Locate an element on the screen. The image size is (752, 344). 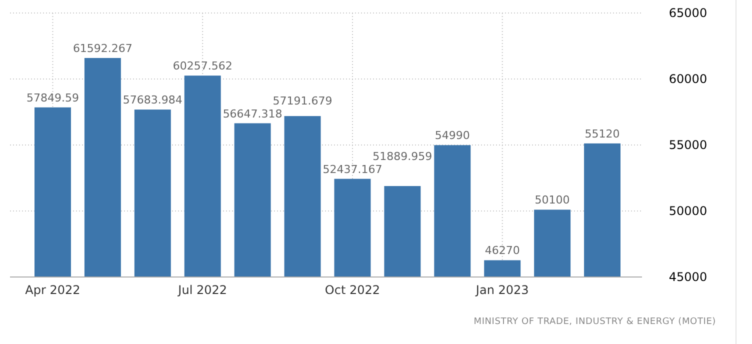
y-tick-label: 45000 is located at coordinates (688, 277).